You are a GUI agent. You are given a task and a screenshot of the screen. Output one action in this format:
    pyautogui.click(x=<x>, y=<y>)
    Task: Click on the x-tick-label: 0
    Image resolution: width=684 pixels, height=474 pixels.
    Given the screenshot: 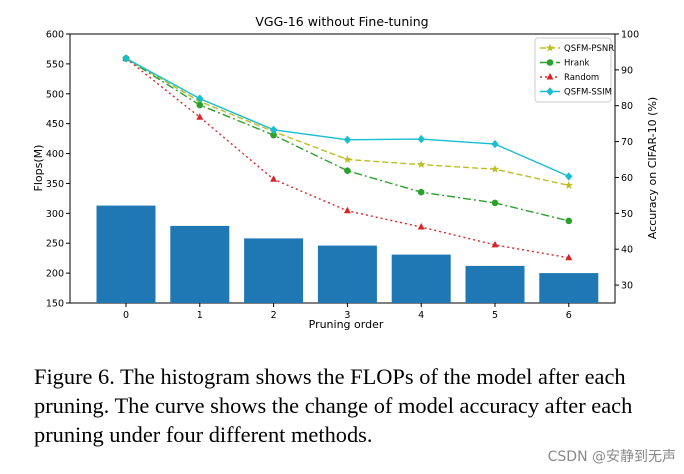 What is the action you would take?
    pyautogui.click(x=126, y=315)
    